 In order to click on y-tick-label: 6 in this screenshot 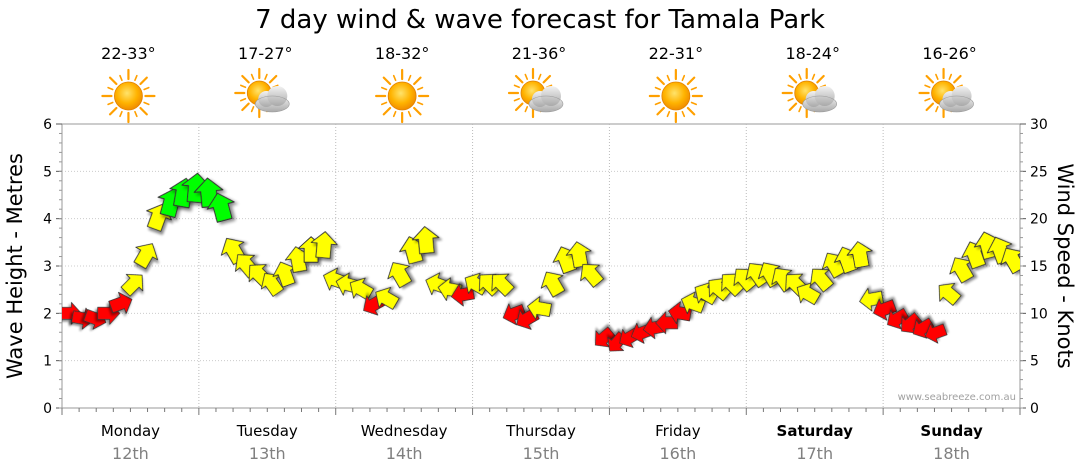, I will do `click(47, 125)`.